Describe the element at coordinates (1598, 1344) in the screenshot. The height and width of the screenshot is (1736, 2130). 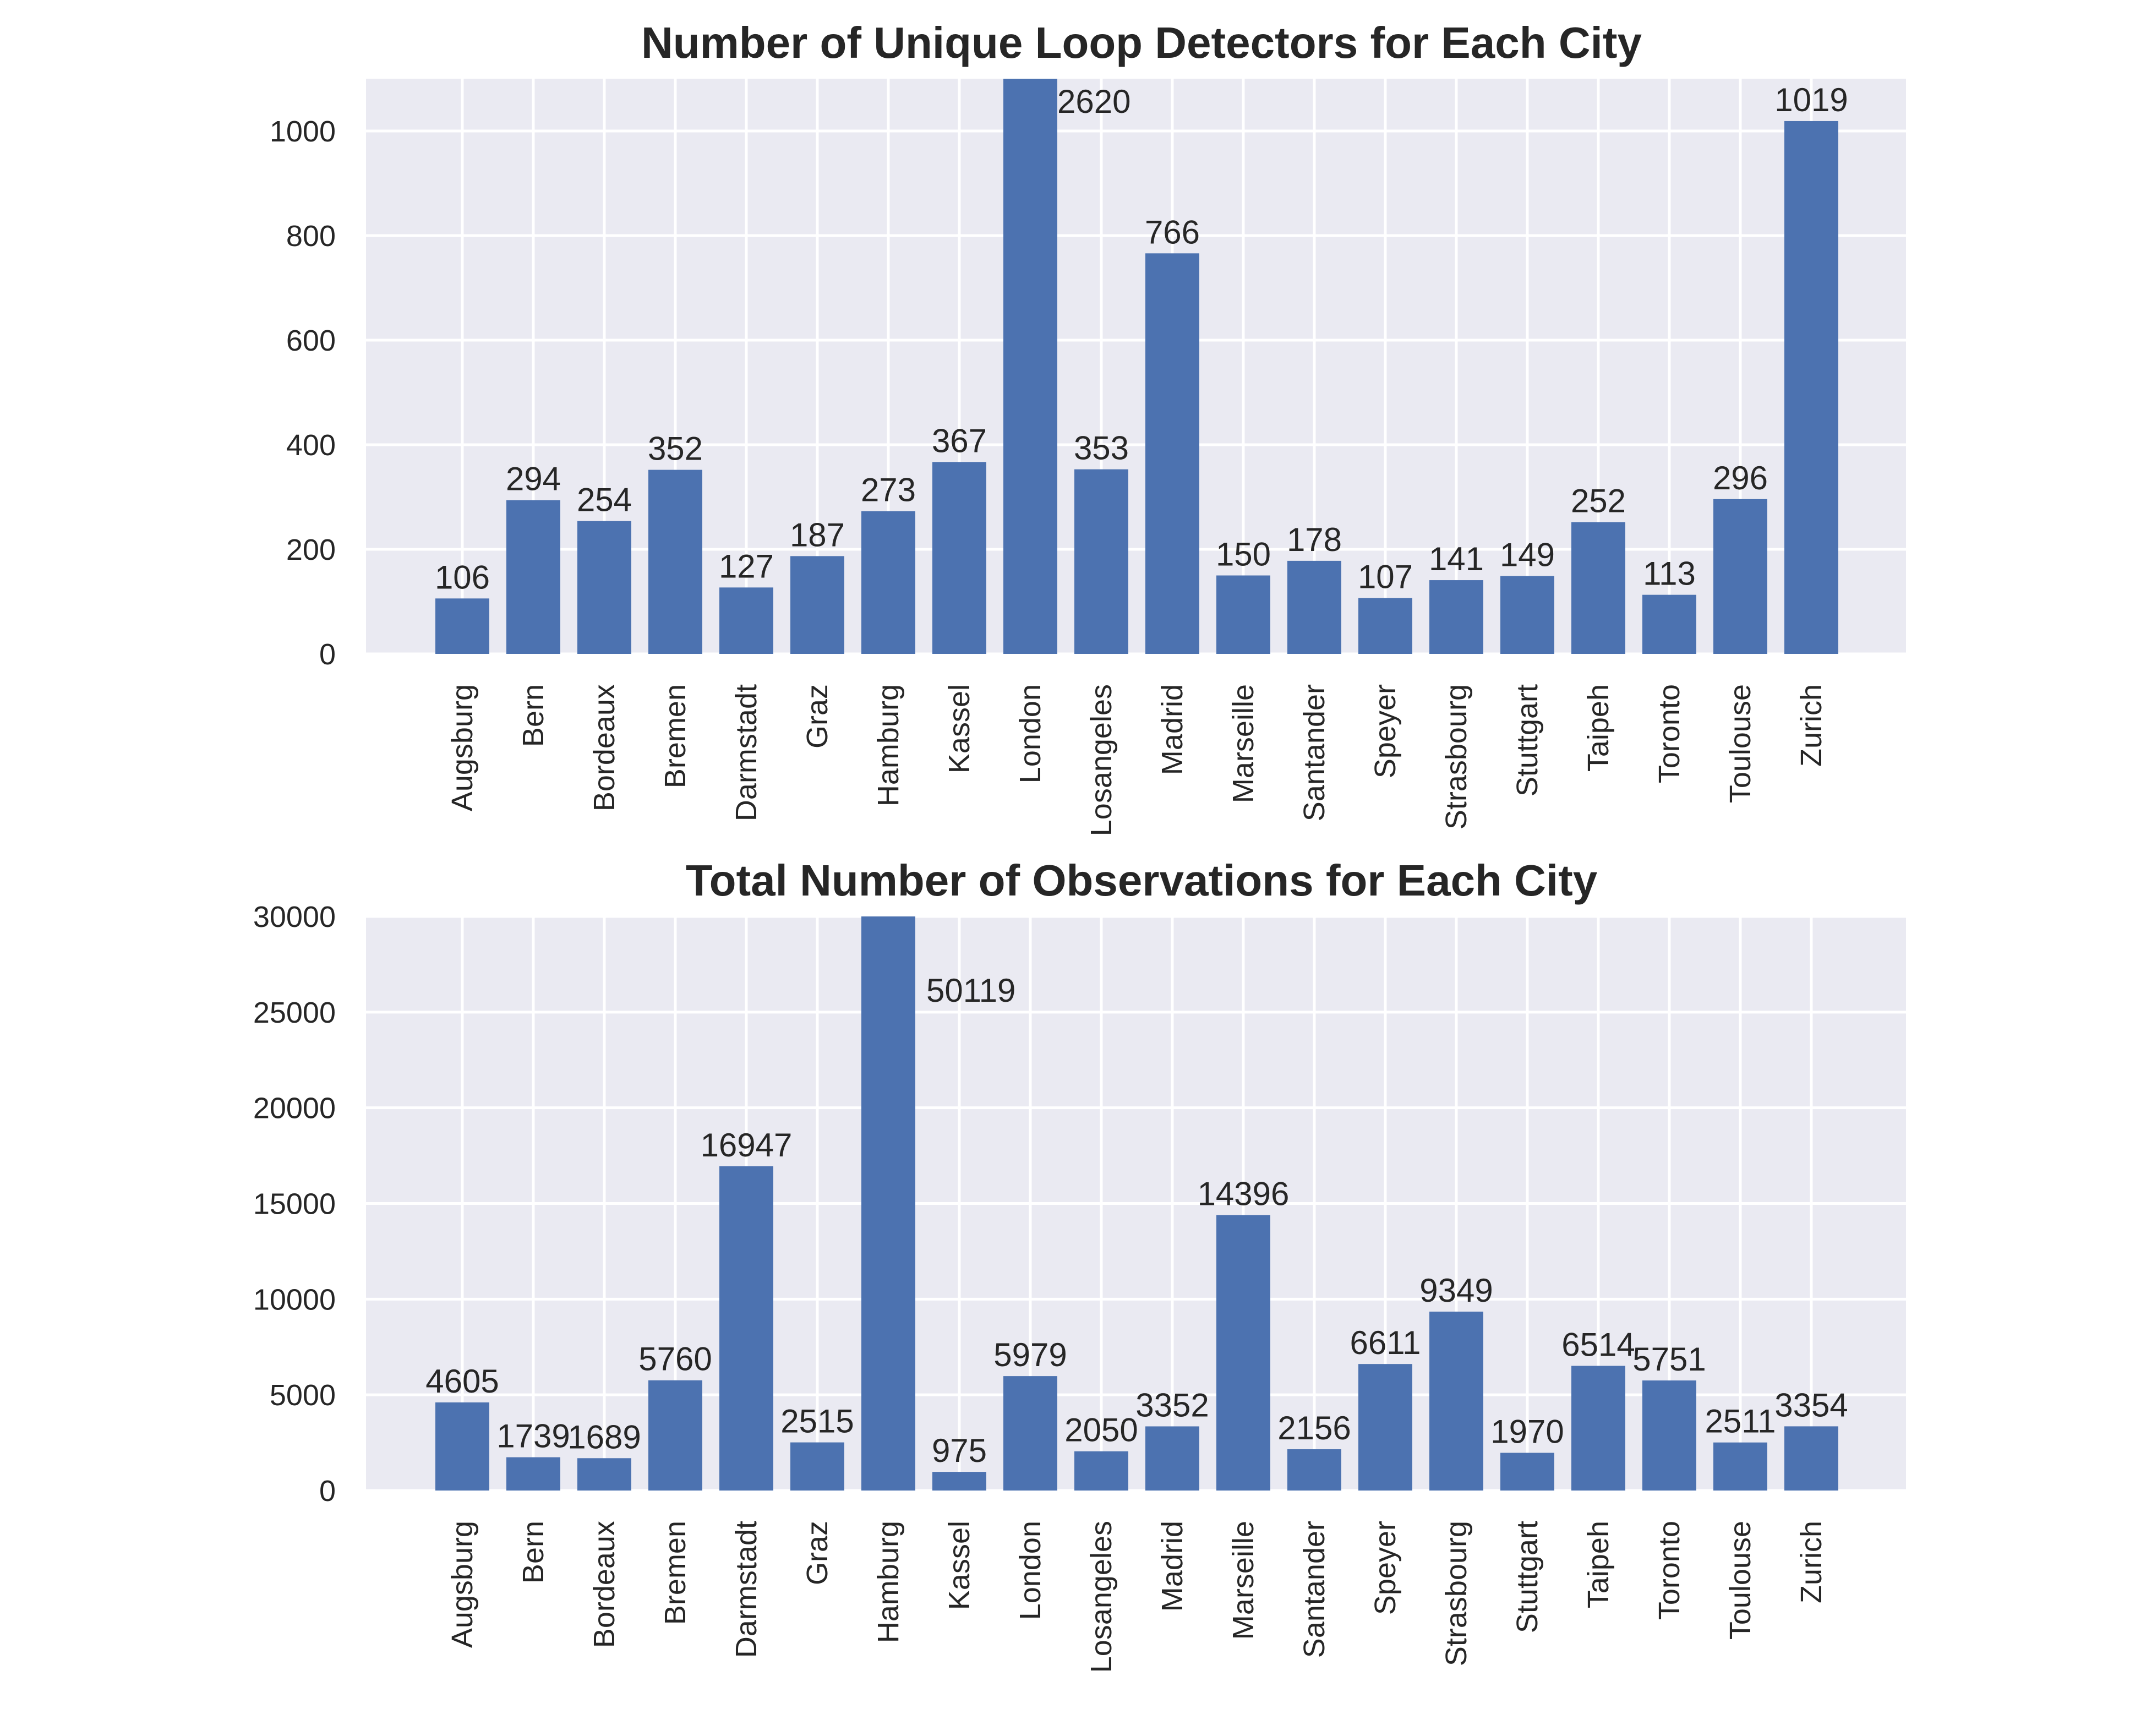
I see `data-label: 6514` at that location.